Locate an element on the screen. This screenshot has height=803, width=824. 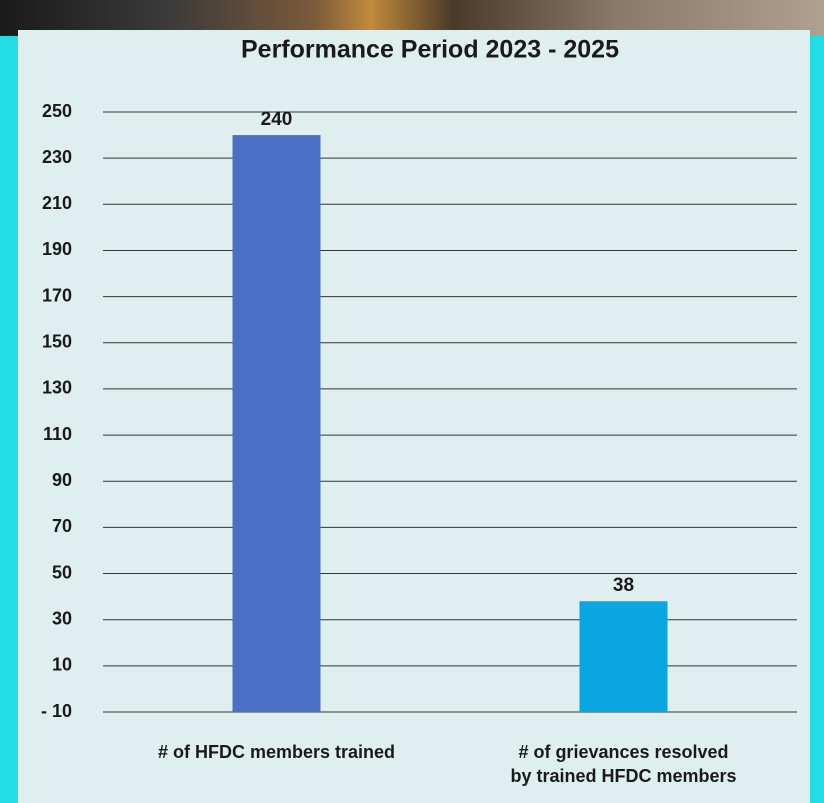
y-tick-label: 130 is located at coordinates (57, 388).